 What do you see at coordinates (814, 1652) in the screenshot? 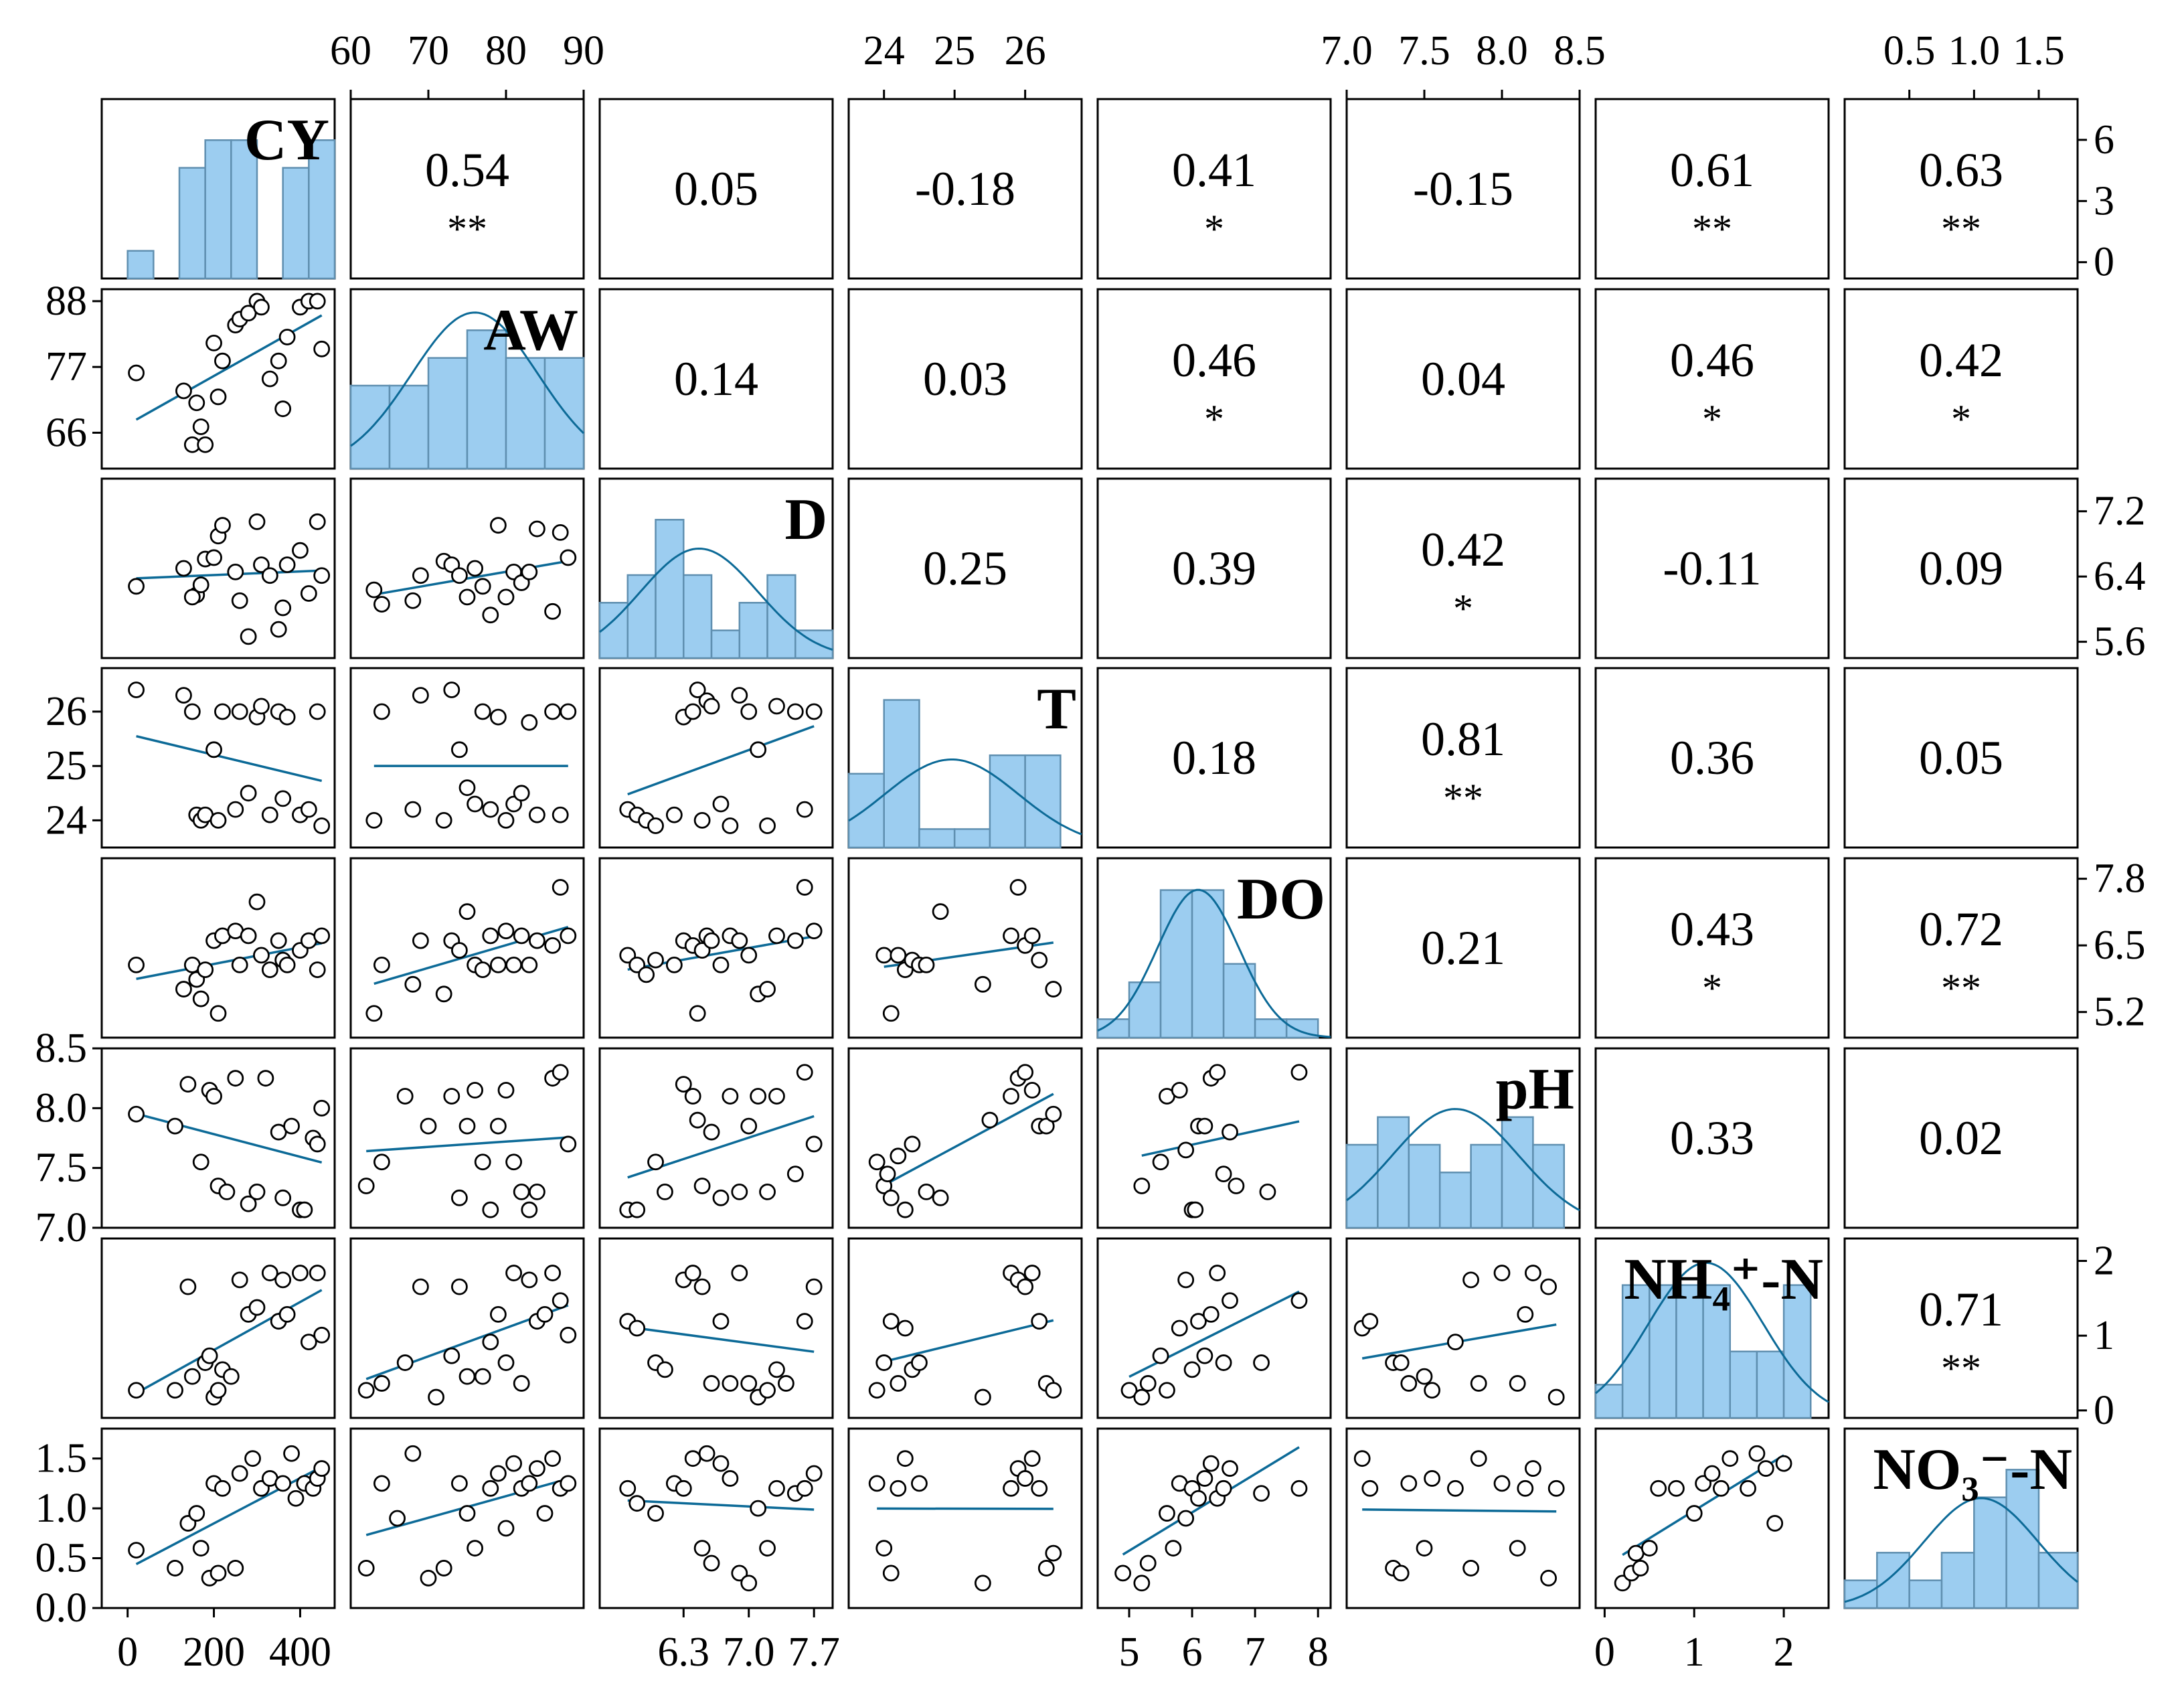
I see `tick-label-bottom: 7.7` at bounding box center [814, 1652].